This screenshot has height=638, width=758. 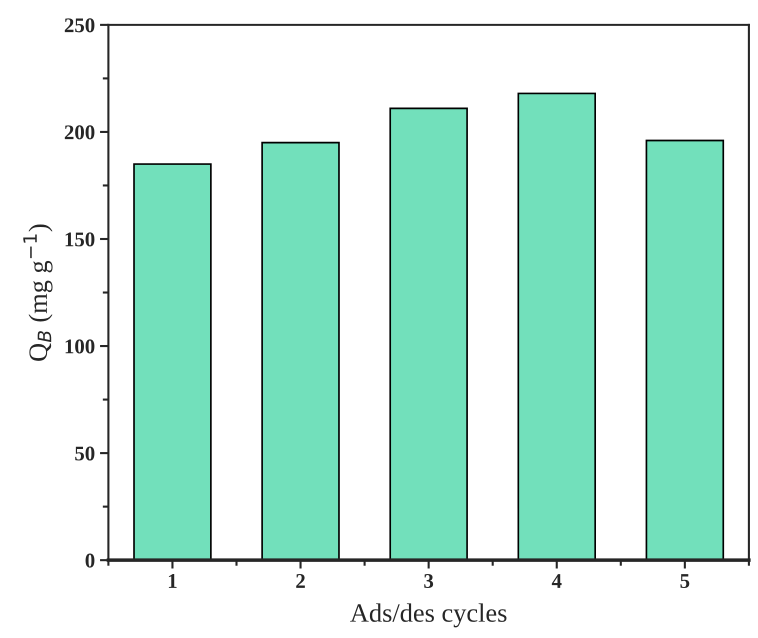 I want to click on x-tick-label: 1, so click(x=172, y=581).